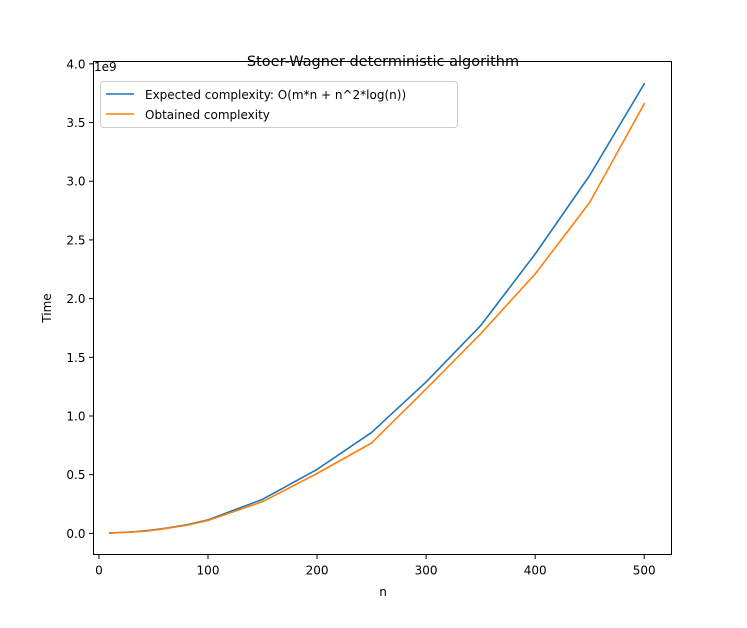  I want to click on y-axis: 0.0 0.5 1.0 1.5 2.0 2.5 3.0 3.5 4.0, so click(80, 299).